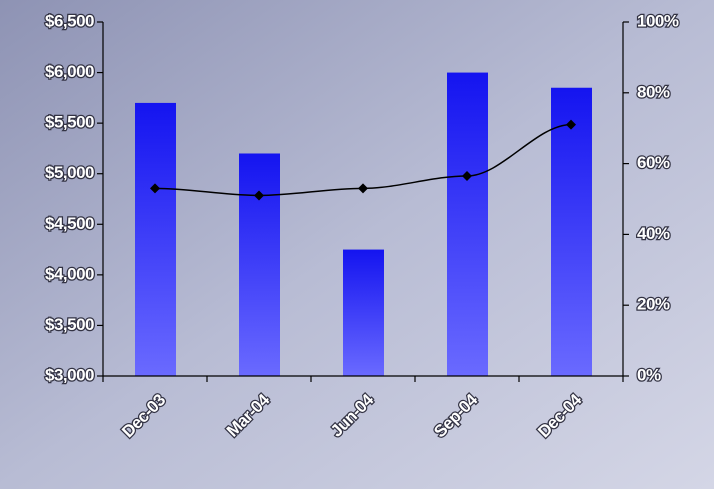 Image resolution: width=714 pixels, height=489 pixels. Describe the element at coordinates (69, 122) in the screenshot. I see `y-tick-label: $5,500` at that location.